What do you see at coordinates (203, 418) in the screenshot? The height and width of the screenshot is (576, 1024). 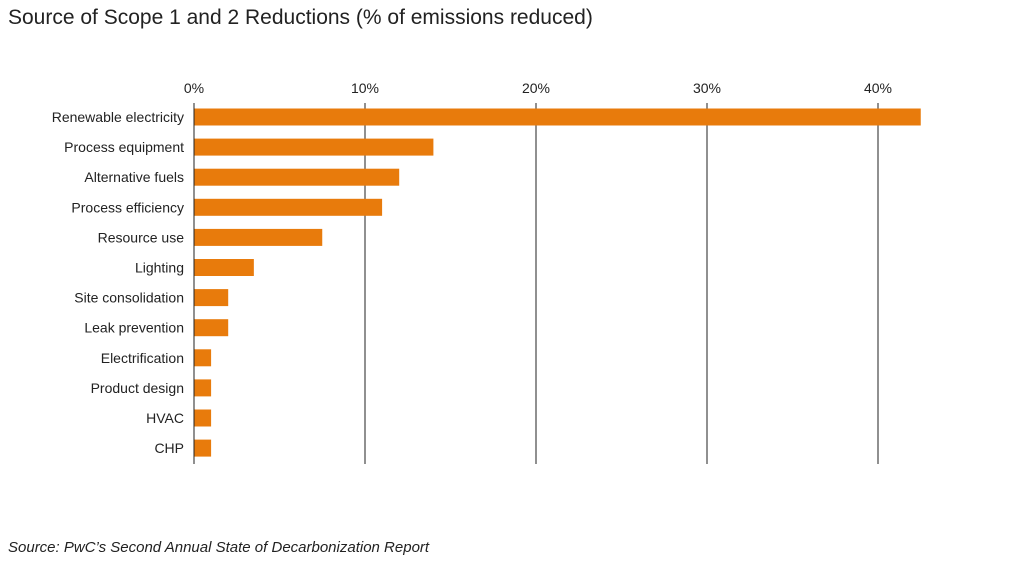 I see `bar-hvac` at bounding box center [203, 418].